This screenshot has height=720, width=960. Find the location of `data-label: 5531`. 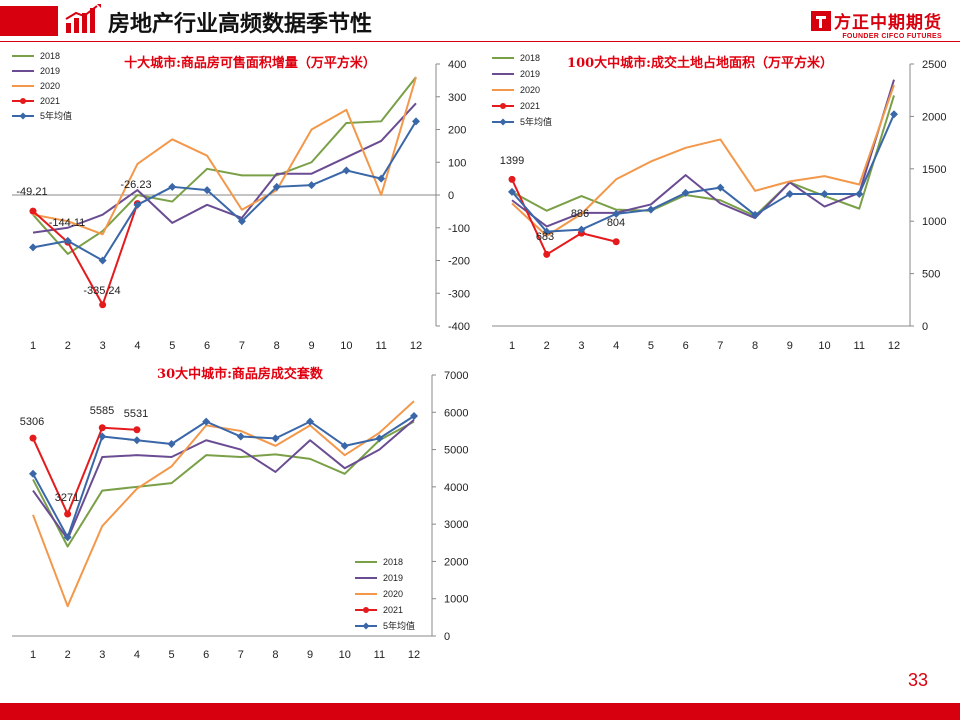

data-label: 5531 is located at coordinates (136, 414).